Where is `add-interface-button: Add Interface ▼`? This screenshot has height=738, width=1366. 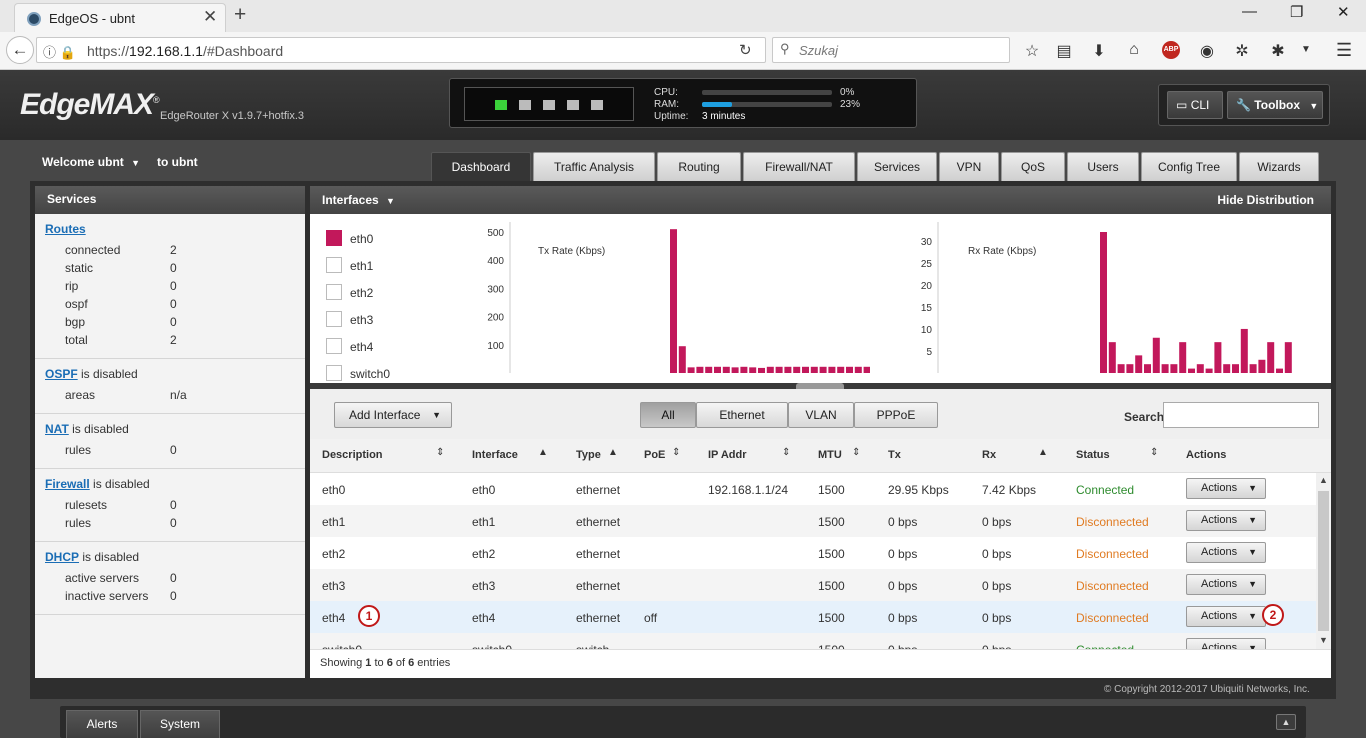 add-interface-button: Add Interface ▼ is located at coordinates (393, 415).